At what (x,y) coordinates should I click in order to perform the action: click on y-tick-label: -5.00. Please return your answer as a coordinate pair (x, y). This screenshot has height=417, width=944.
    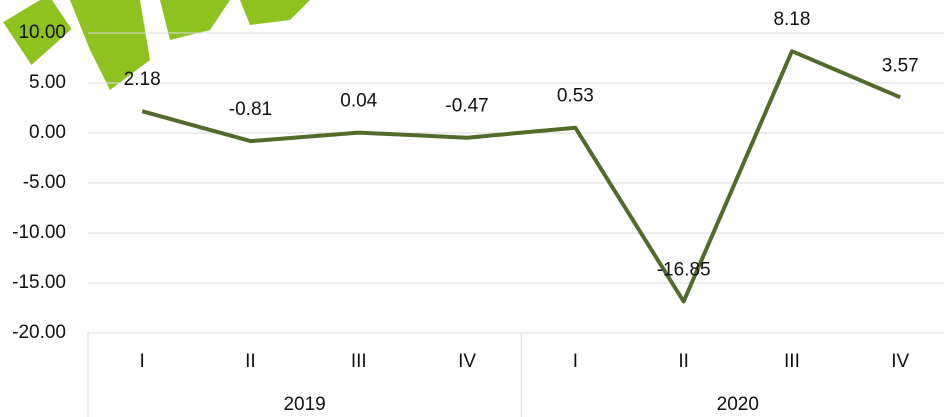
    Looking at the image, I should click on (44, 182).